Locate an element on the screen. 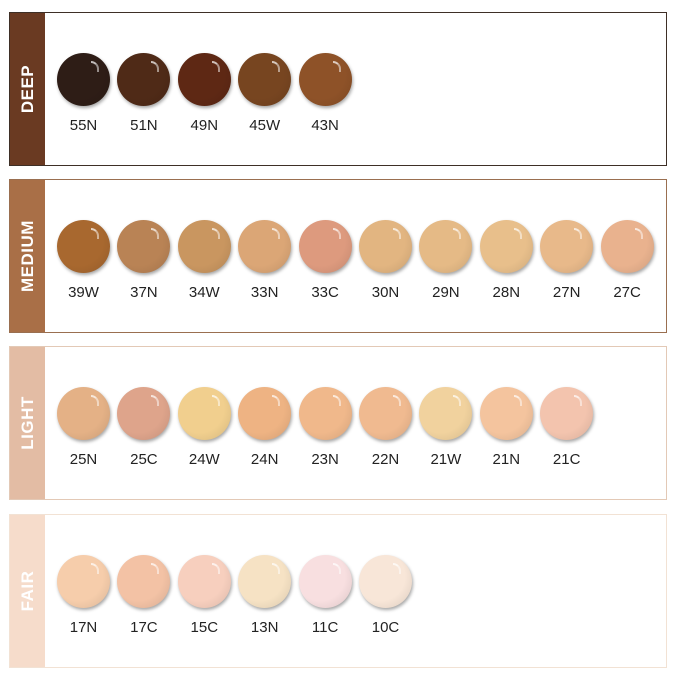 The height and width of the screenshot is (679, 679). shade-swatch: 27C is located at coordinates (627, 260).